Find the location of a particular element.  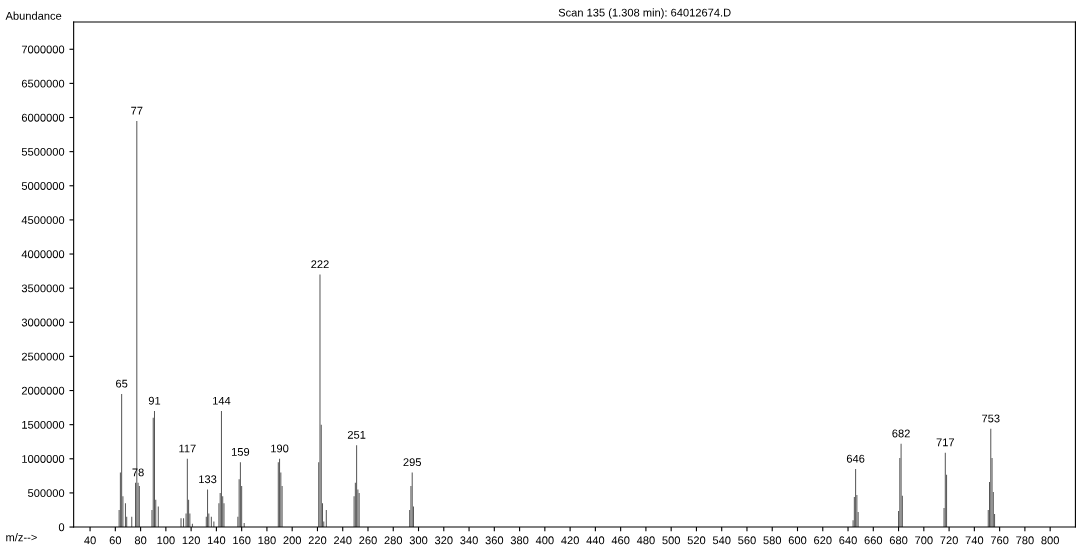

x-tick-label: 740 is located at coordinates (974, 540).